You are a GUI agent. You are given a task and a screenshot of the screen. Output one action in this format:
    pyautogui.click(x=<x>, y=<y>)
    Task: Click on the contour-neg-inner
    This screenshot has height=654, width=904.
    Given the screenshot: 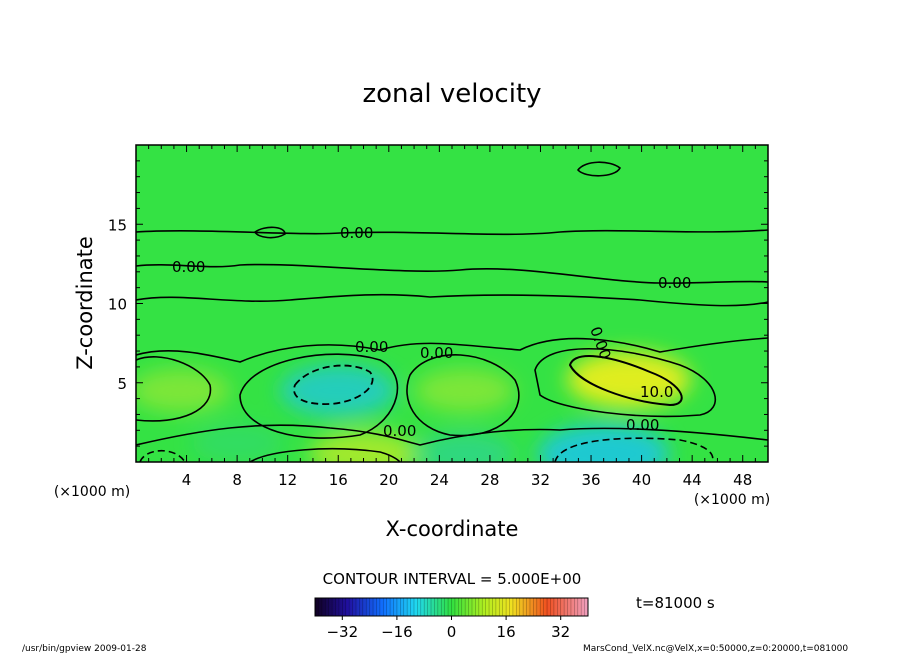 What is the action you would take?
    pyautogui.click(x=333, y=384)
    